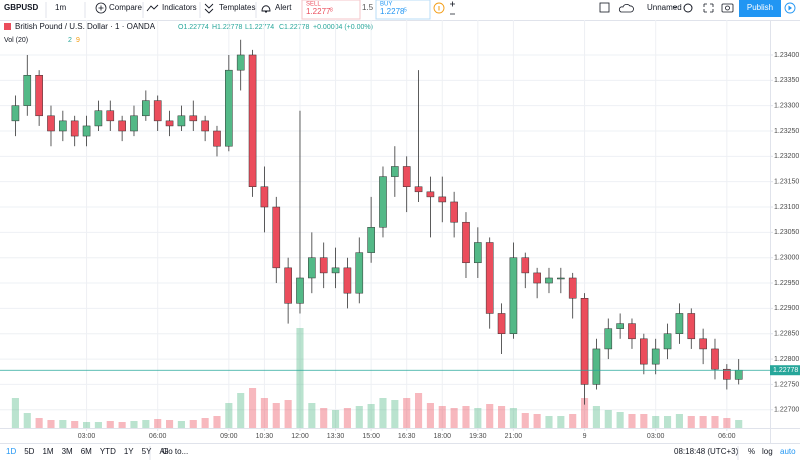 The width and height of the screenshot is (800, 462). Describe the element at coordinates (786, 384) in the screenshot. I see `y-tick-label: 1.22750` at that location.